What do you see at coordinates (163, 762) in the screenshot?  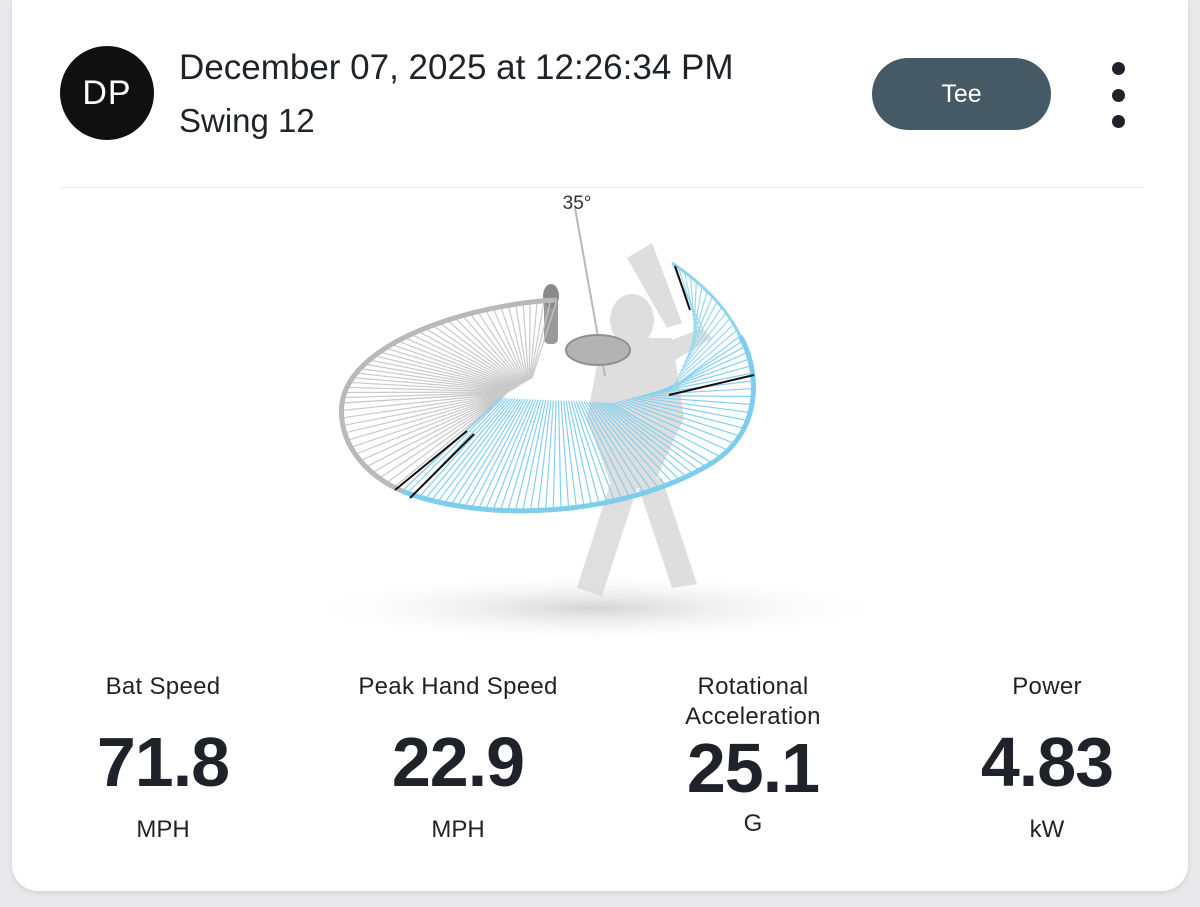 I see `metric-value: 71.8` at bounding box center [163, 762].